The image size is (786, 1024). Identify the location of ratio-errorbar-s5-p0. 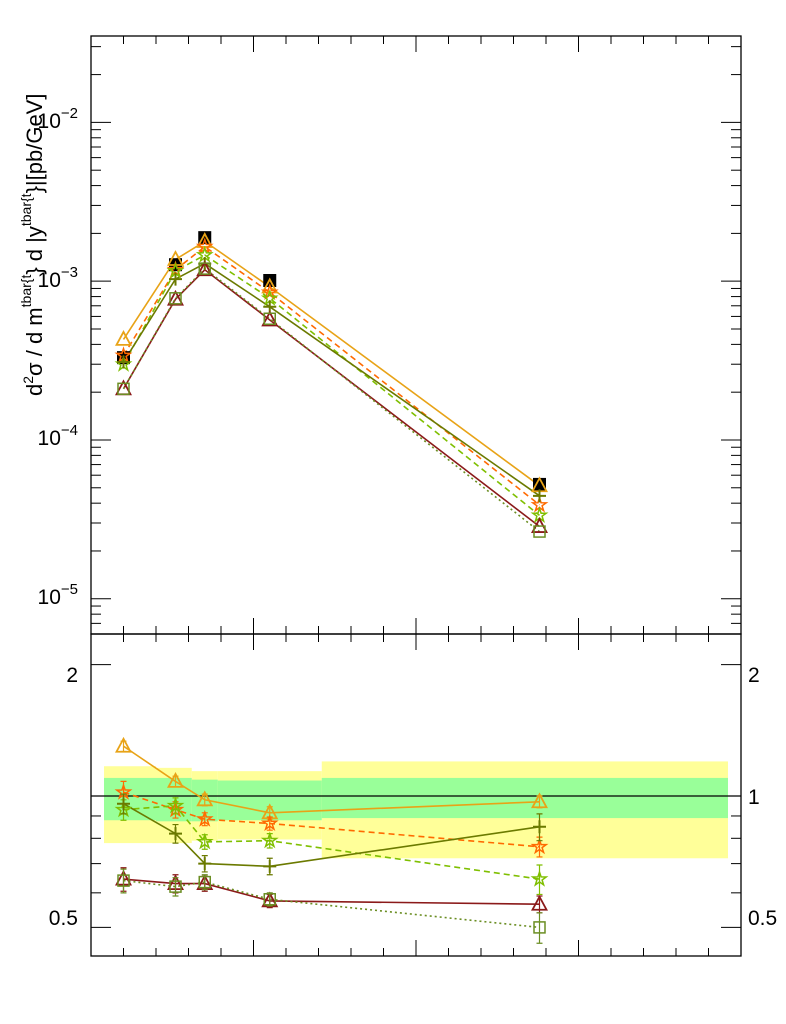
(123, 881).